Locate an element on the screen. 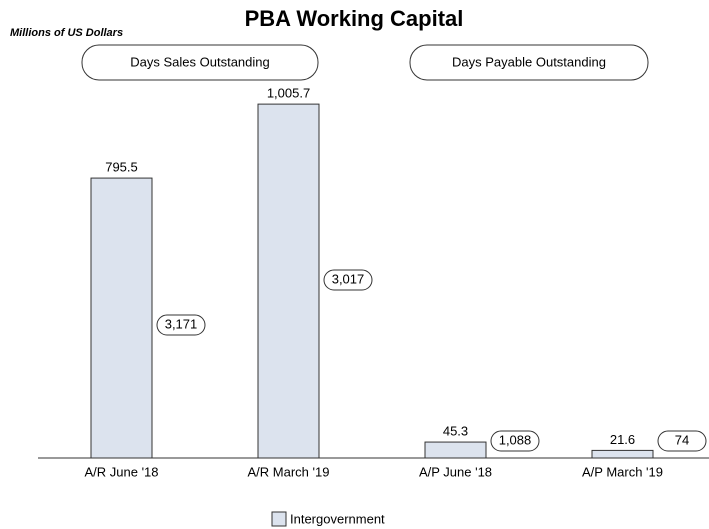 The width and height of the screenshot is (709, 529). group-header: Days Sales Outstanding is located at coordinates (199, 61).